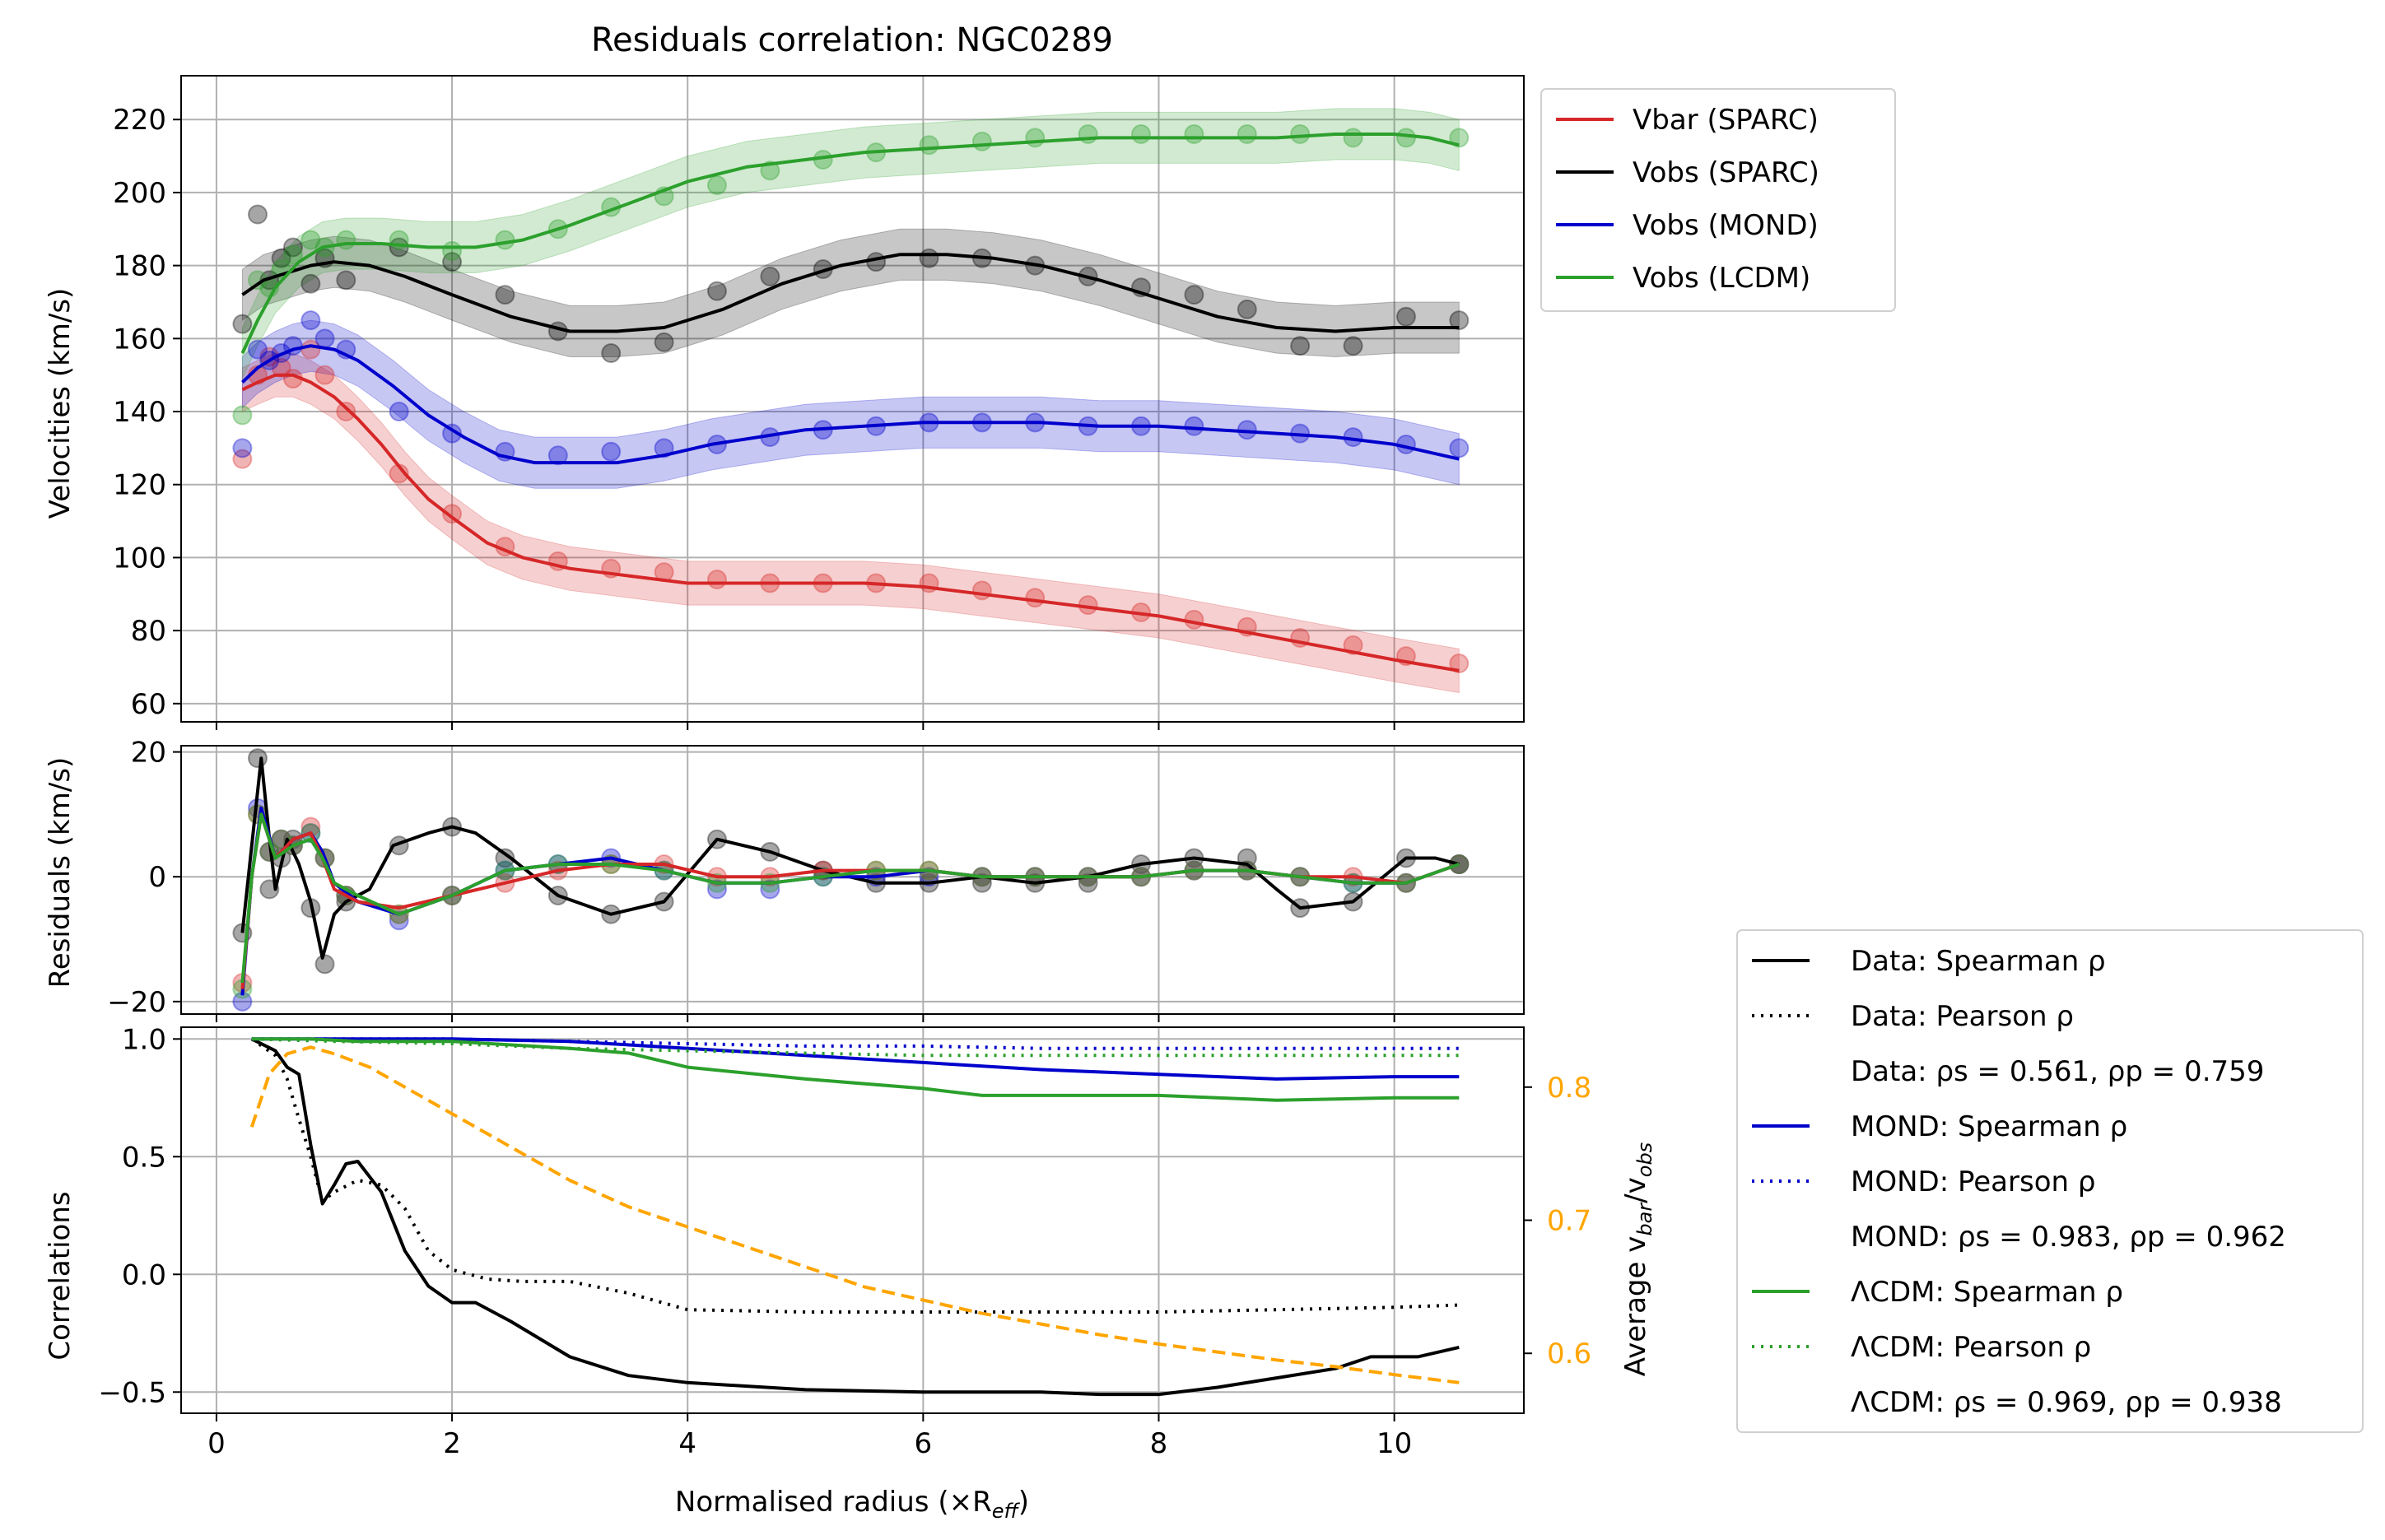  I want to click on residuals-y-label: Residuals (km/s), so click(61, 873).